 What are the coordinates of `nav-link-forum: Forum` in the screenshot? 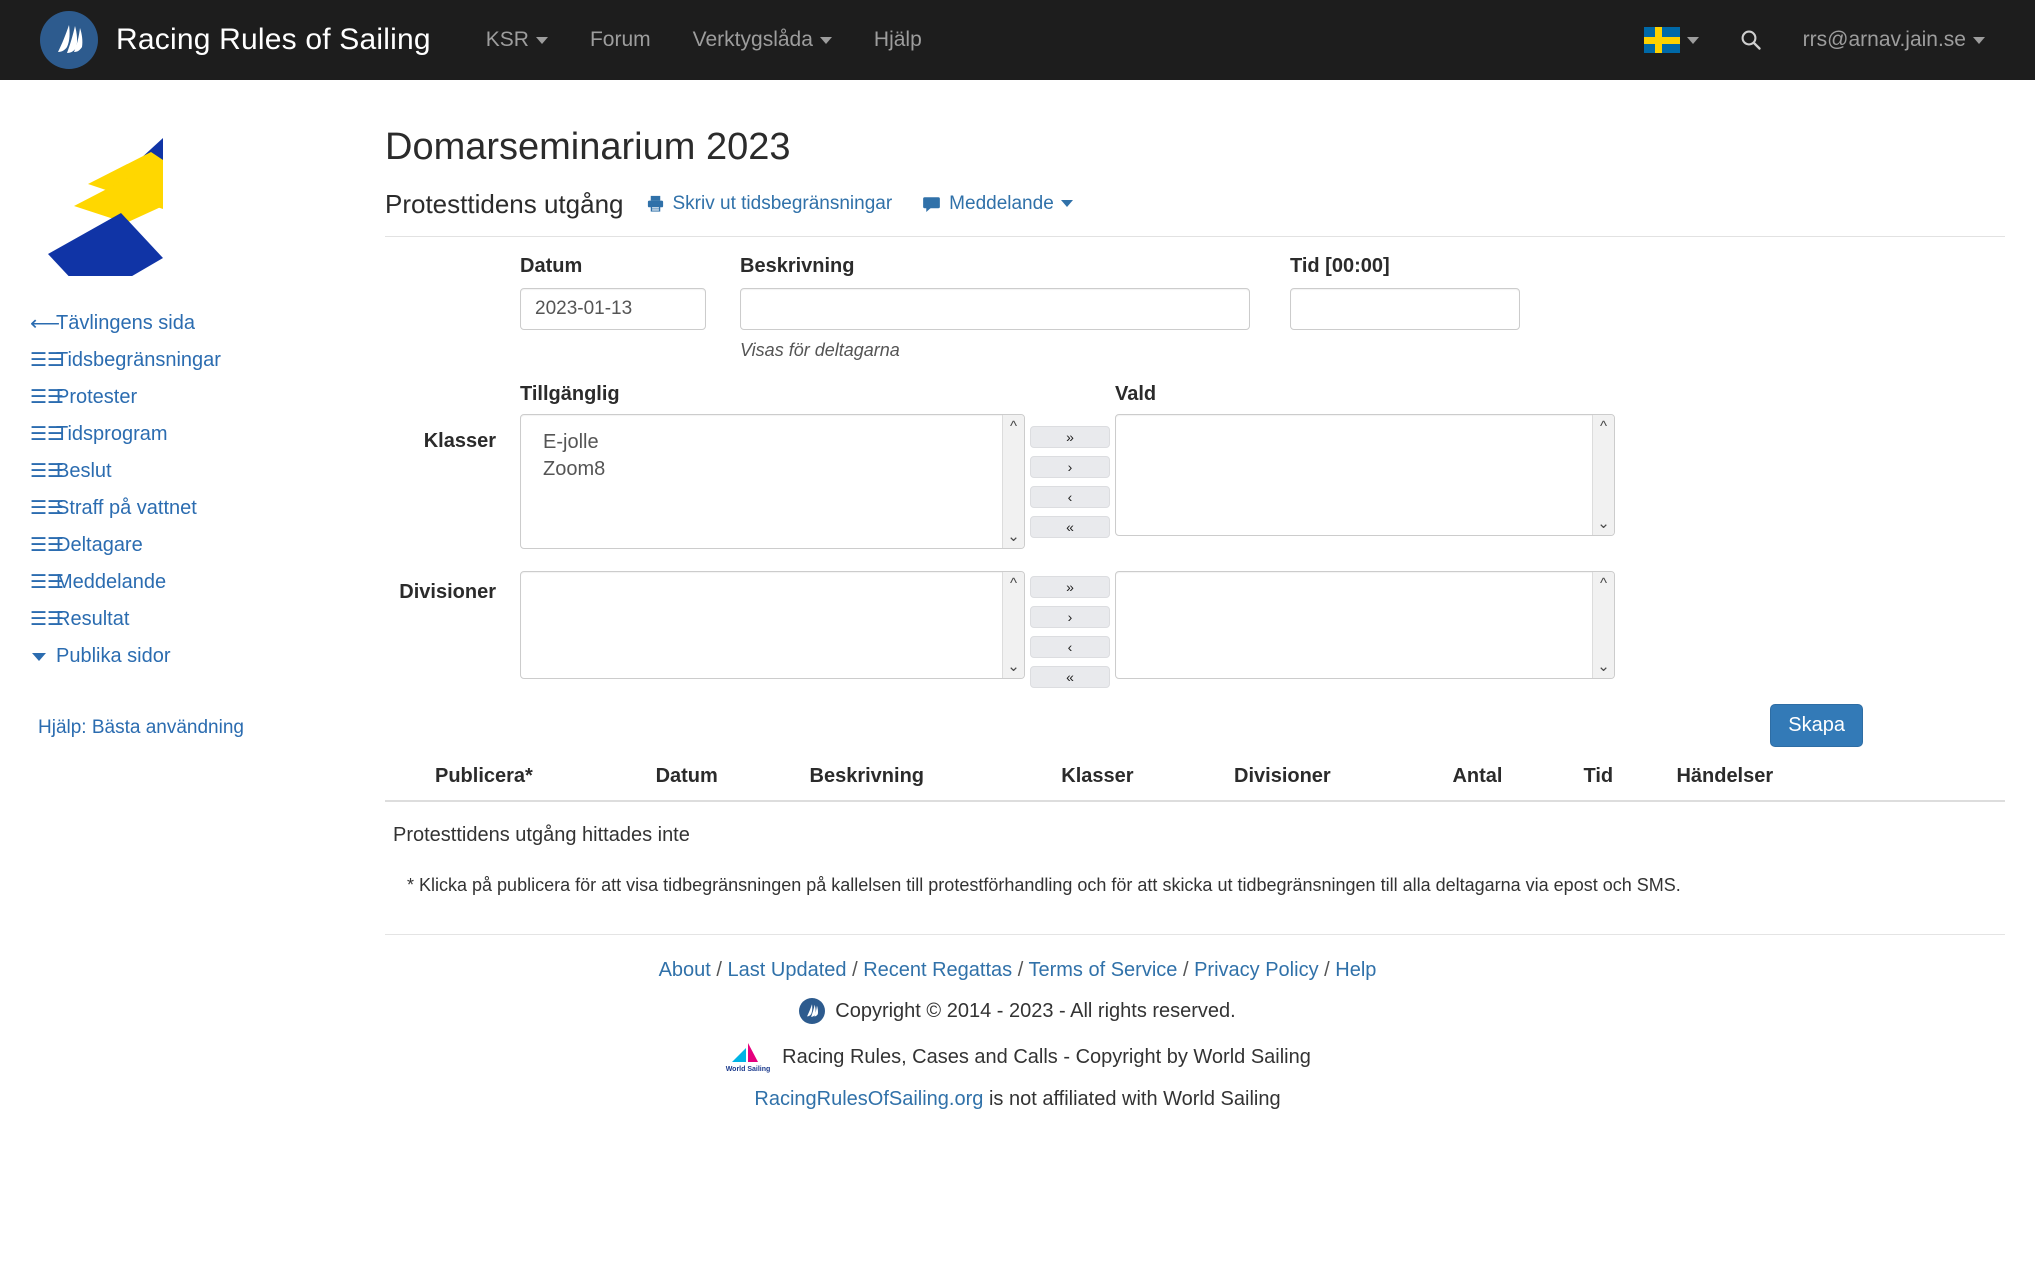 It's located at (620, 40).